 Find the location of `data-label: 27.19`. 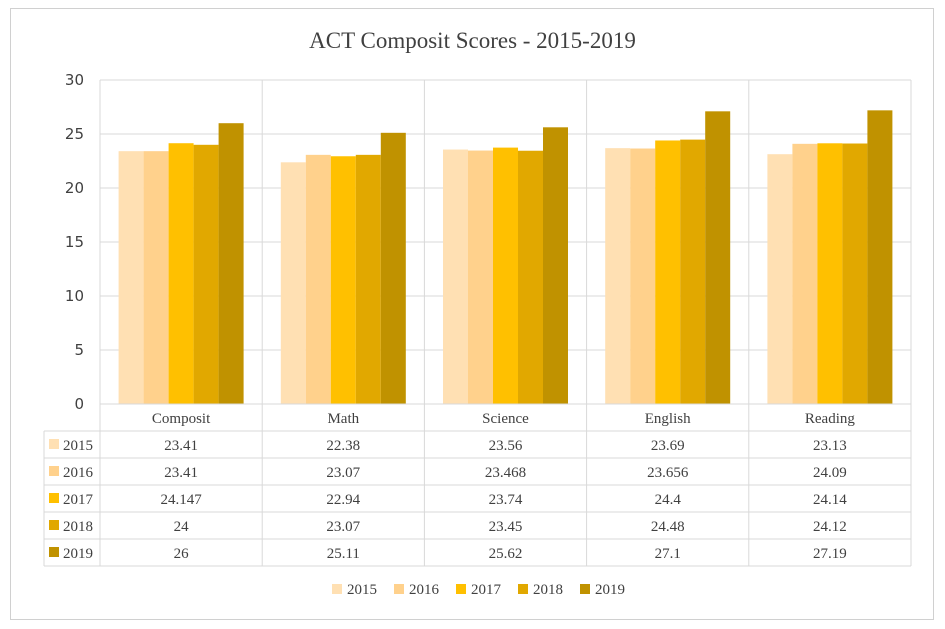

data-label: 27.19 is located at coordinates (830, 554).